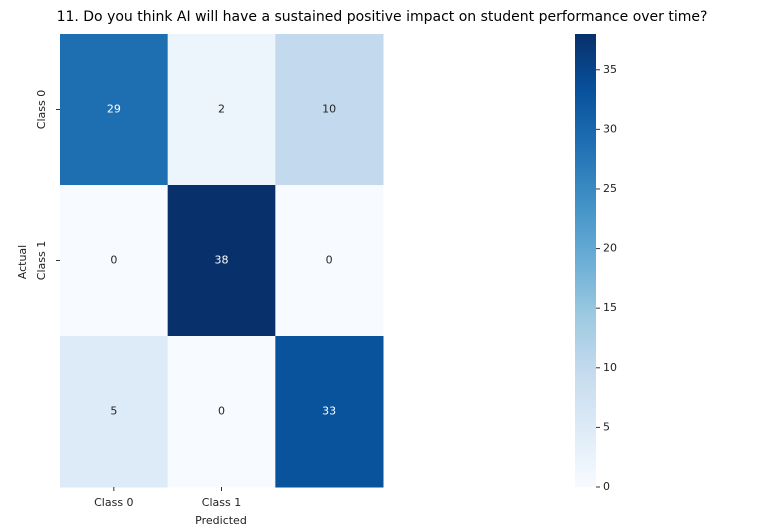  What do you see at coordinates (610, 307) in the screenshot?
I see `colorbar-tick-label: 15` at bounding box center [610, 307].